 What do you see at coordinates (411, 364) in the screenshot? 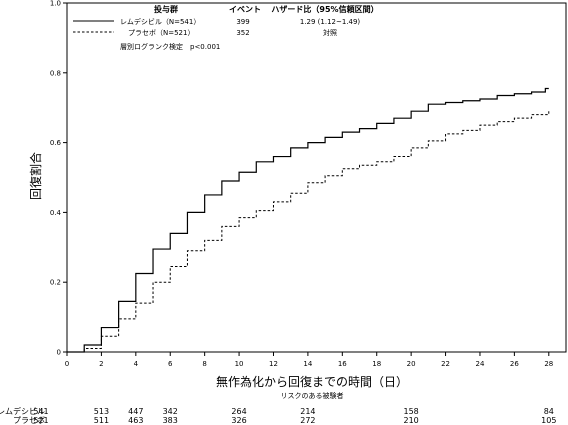
I see `x-tick-label: 20` at bounding box center [411, 364].